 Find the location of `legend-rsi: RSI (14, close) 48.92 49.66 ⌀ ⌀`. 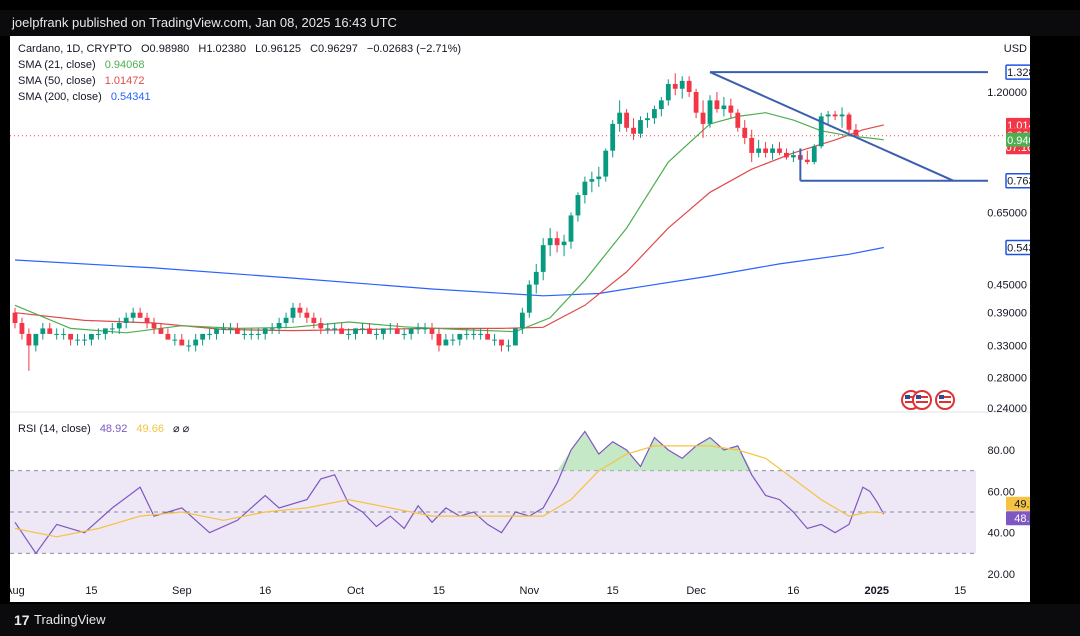

legend-rsi: RSI (14, close) 48.92 49.66 ⌀ ⌀ is located at coordinates (104, 429).